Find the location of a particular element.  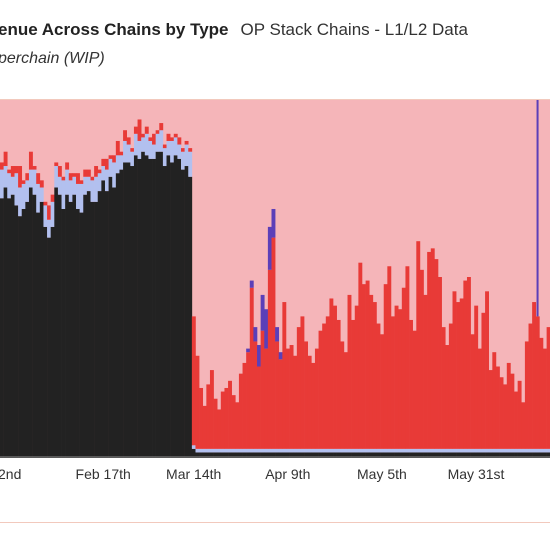

x-tick-label: 2nd is located at coordinates (11, 474).